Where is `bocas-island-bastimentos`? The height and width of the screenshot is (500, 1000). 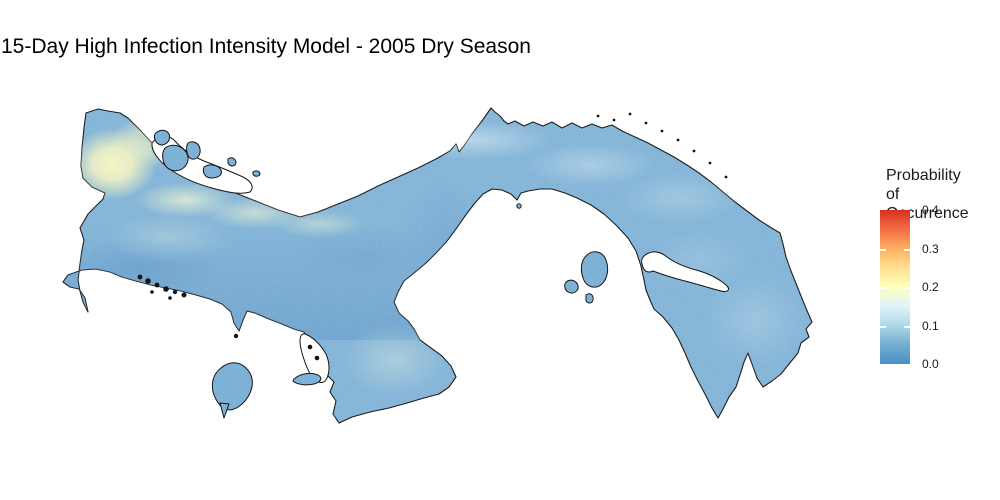
bocas-island-bastimentos is located at coordinates (175, 158).